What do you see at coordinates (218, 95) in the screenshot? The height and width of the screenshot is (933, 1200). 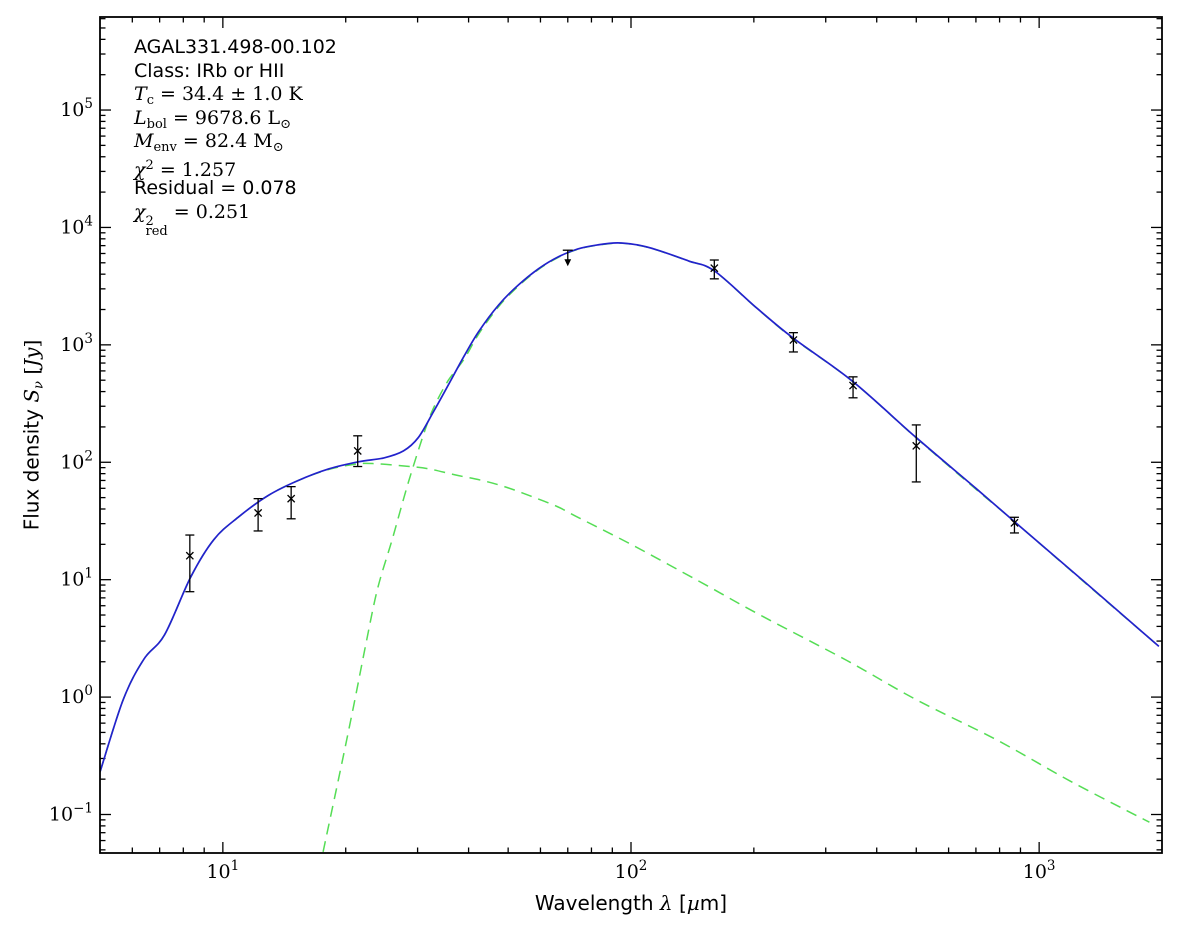 I see `annotation-line: Tc = 34.4 ± 1.0 K` at bounding box center [218, 95].